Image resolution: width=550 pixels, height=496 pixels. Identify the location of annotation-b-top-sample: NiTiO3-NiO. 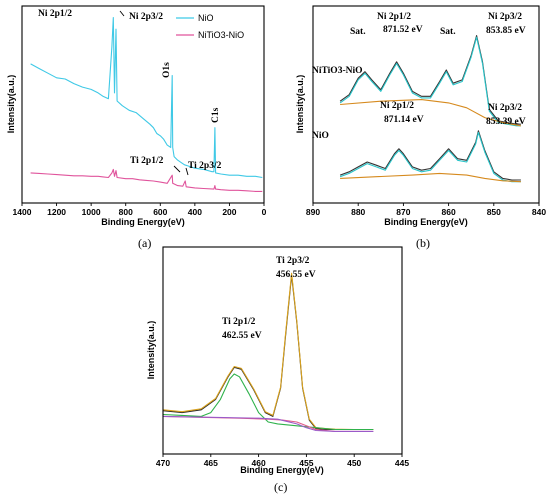
(337, 71).